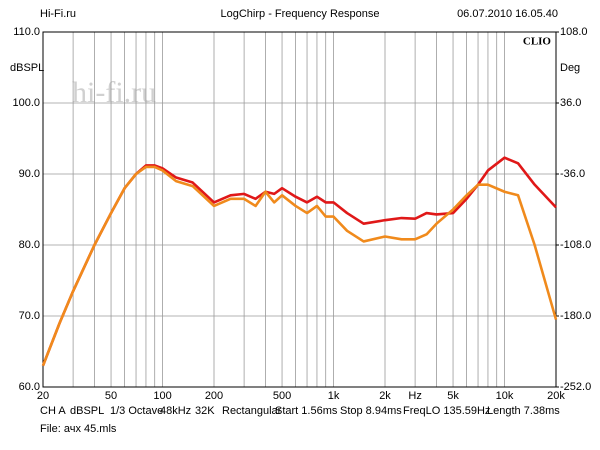 The width and height of the screenshot is (600, 450). What do you see at coordinates (575, 316) in the screenshot?
I see `y2-tick-label: -180.0` at bounding box center [575, 316].